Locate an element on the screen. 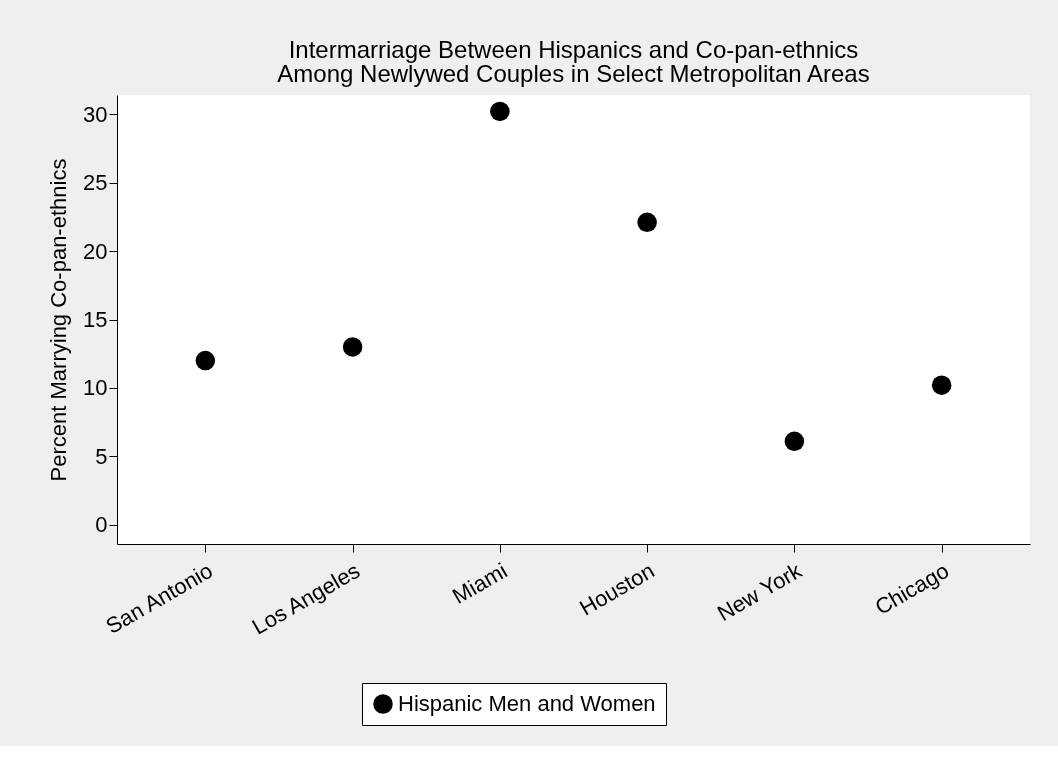 This screenshot has height=767, width=1058. y-tick-label: 25 is located at coordinates (95, 183).